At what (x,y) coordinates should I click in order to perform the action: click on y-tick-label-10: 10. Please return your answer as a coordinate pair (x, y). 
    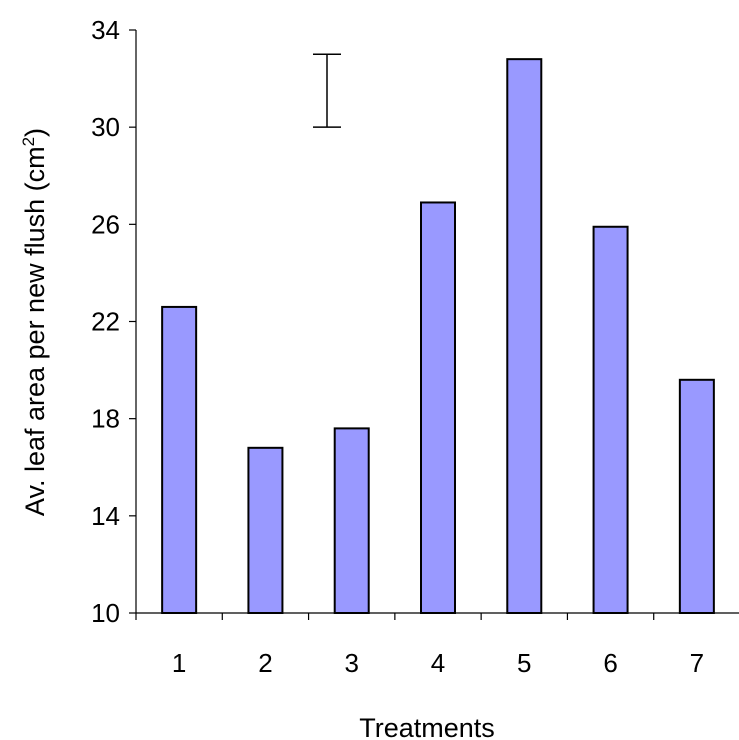
    Looking at the image, I should click on (105, 613).